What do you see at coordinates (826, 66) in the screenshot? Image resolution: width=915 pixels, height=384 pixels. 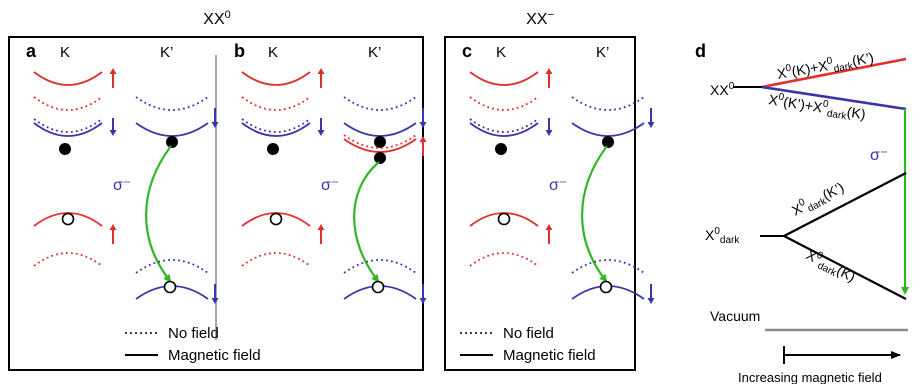 I see `d-upper-branch-label: X0(K)+X0dark(K’)` at bounding box center [826, 66].